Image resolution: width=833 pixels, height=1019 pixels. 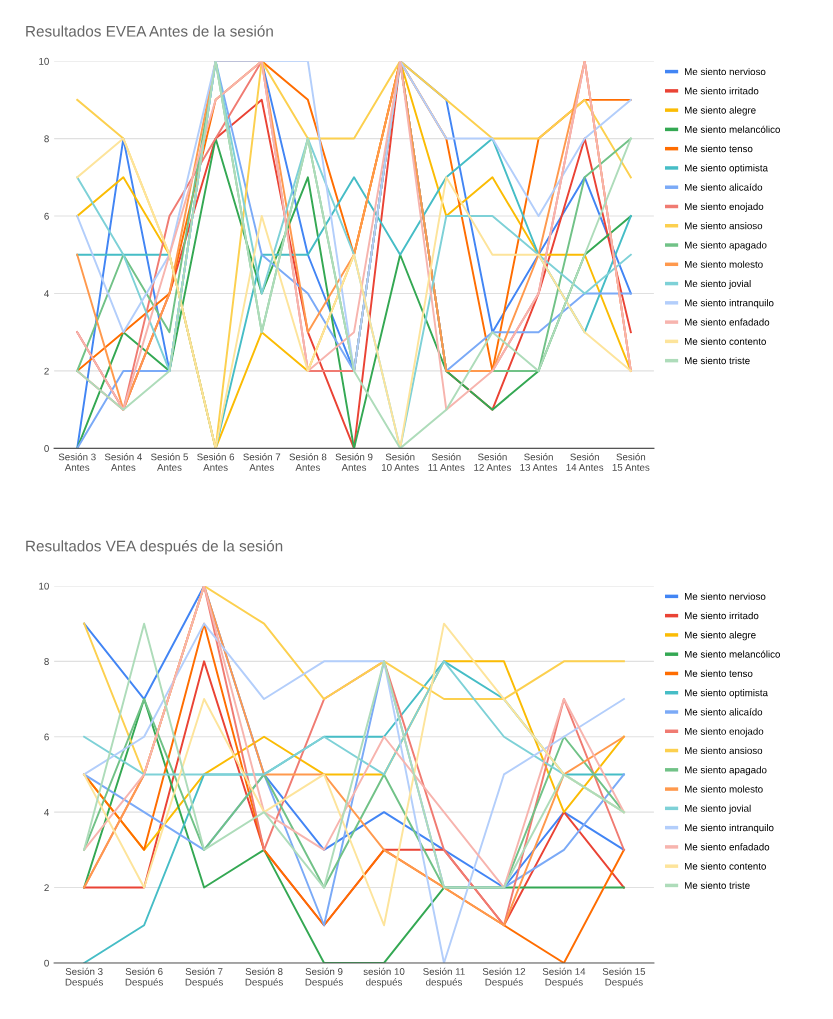 I want to click on x-tick-label: Sesión 14 Después, so click(x=564, y=977).